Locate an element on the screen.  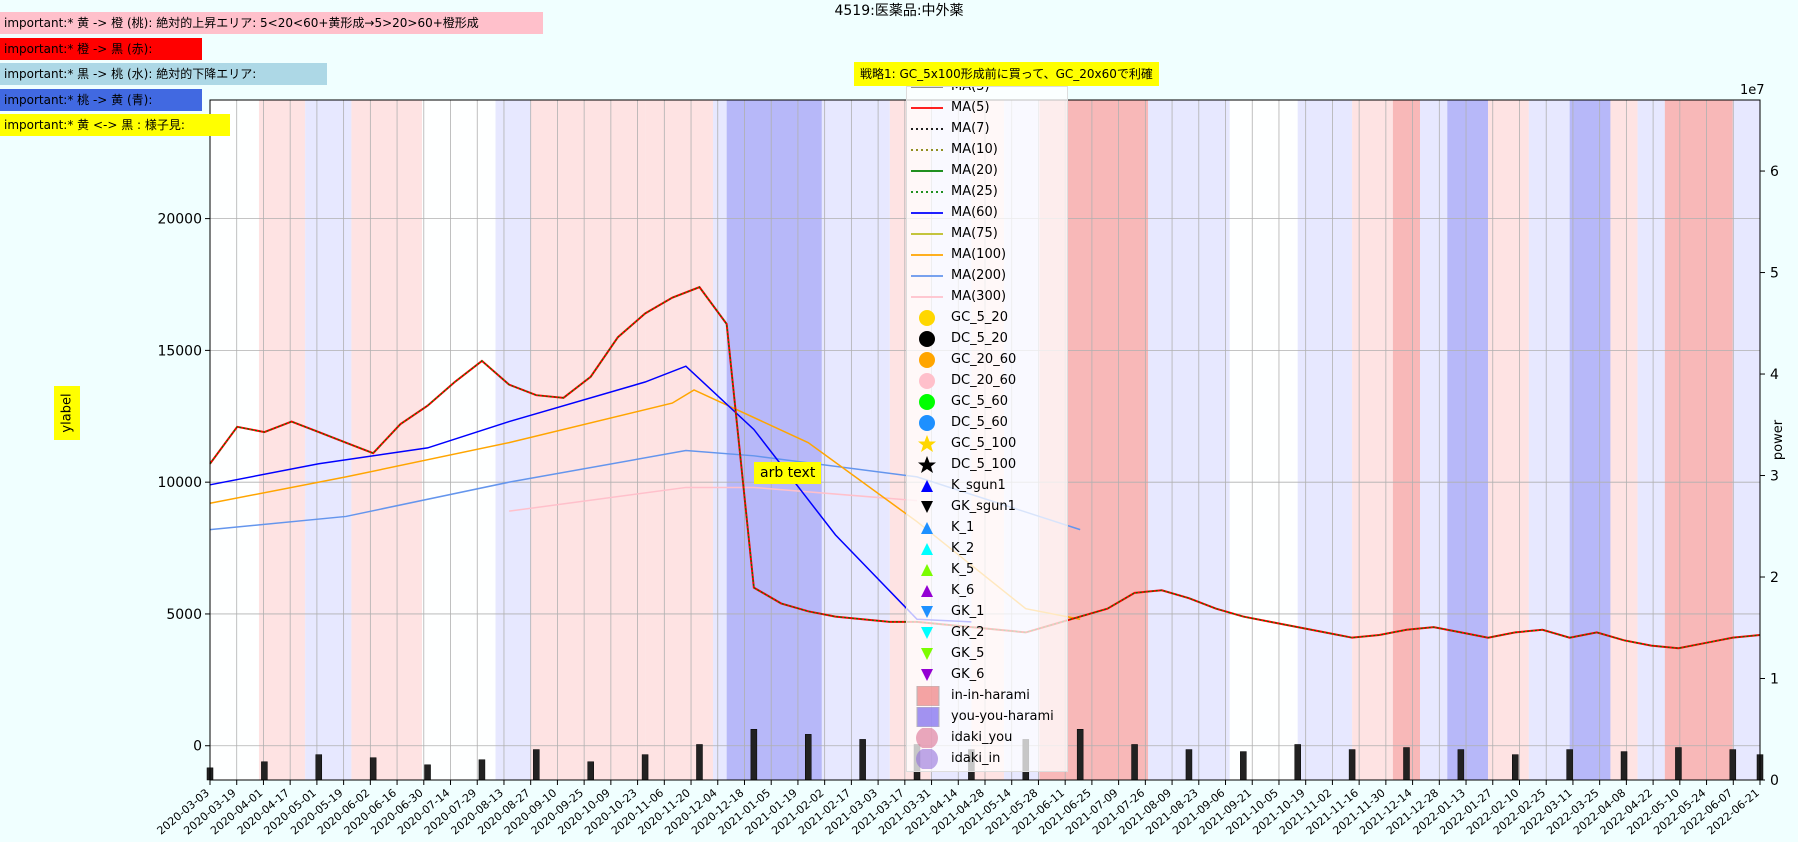
y2-tick-label-0: 0 is located at coordinates (1774, 781).